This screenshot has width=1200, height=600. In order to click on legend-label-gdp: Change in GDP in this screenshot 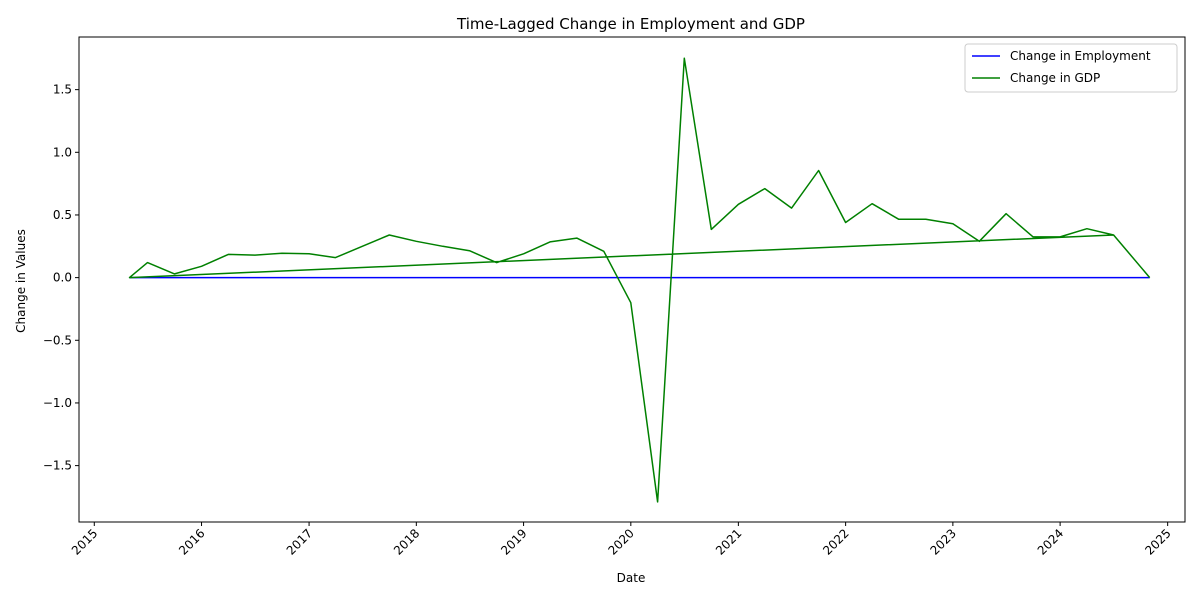, I will do `click(1055, 78)`.